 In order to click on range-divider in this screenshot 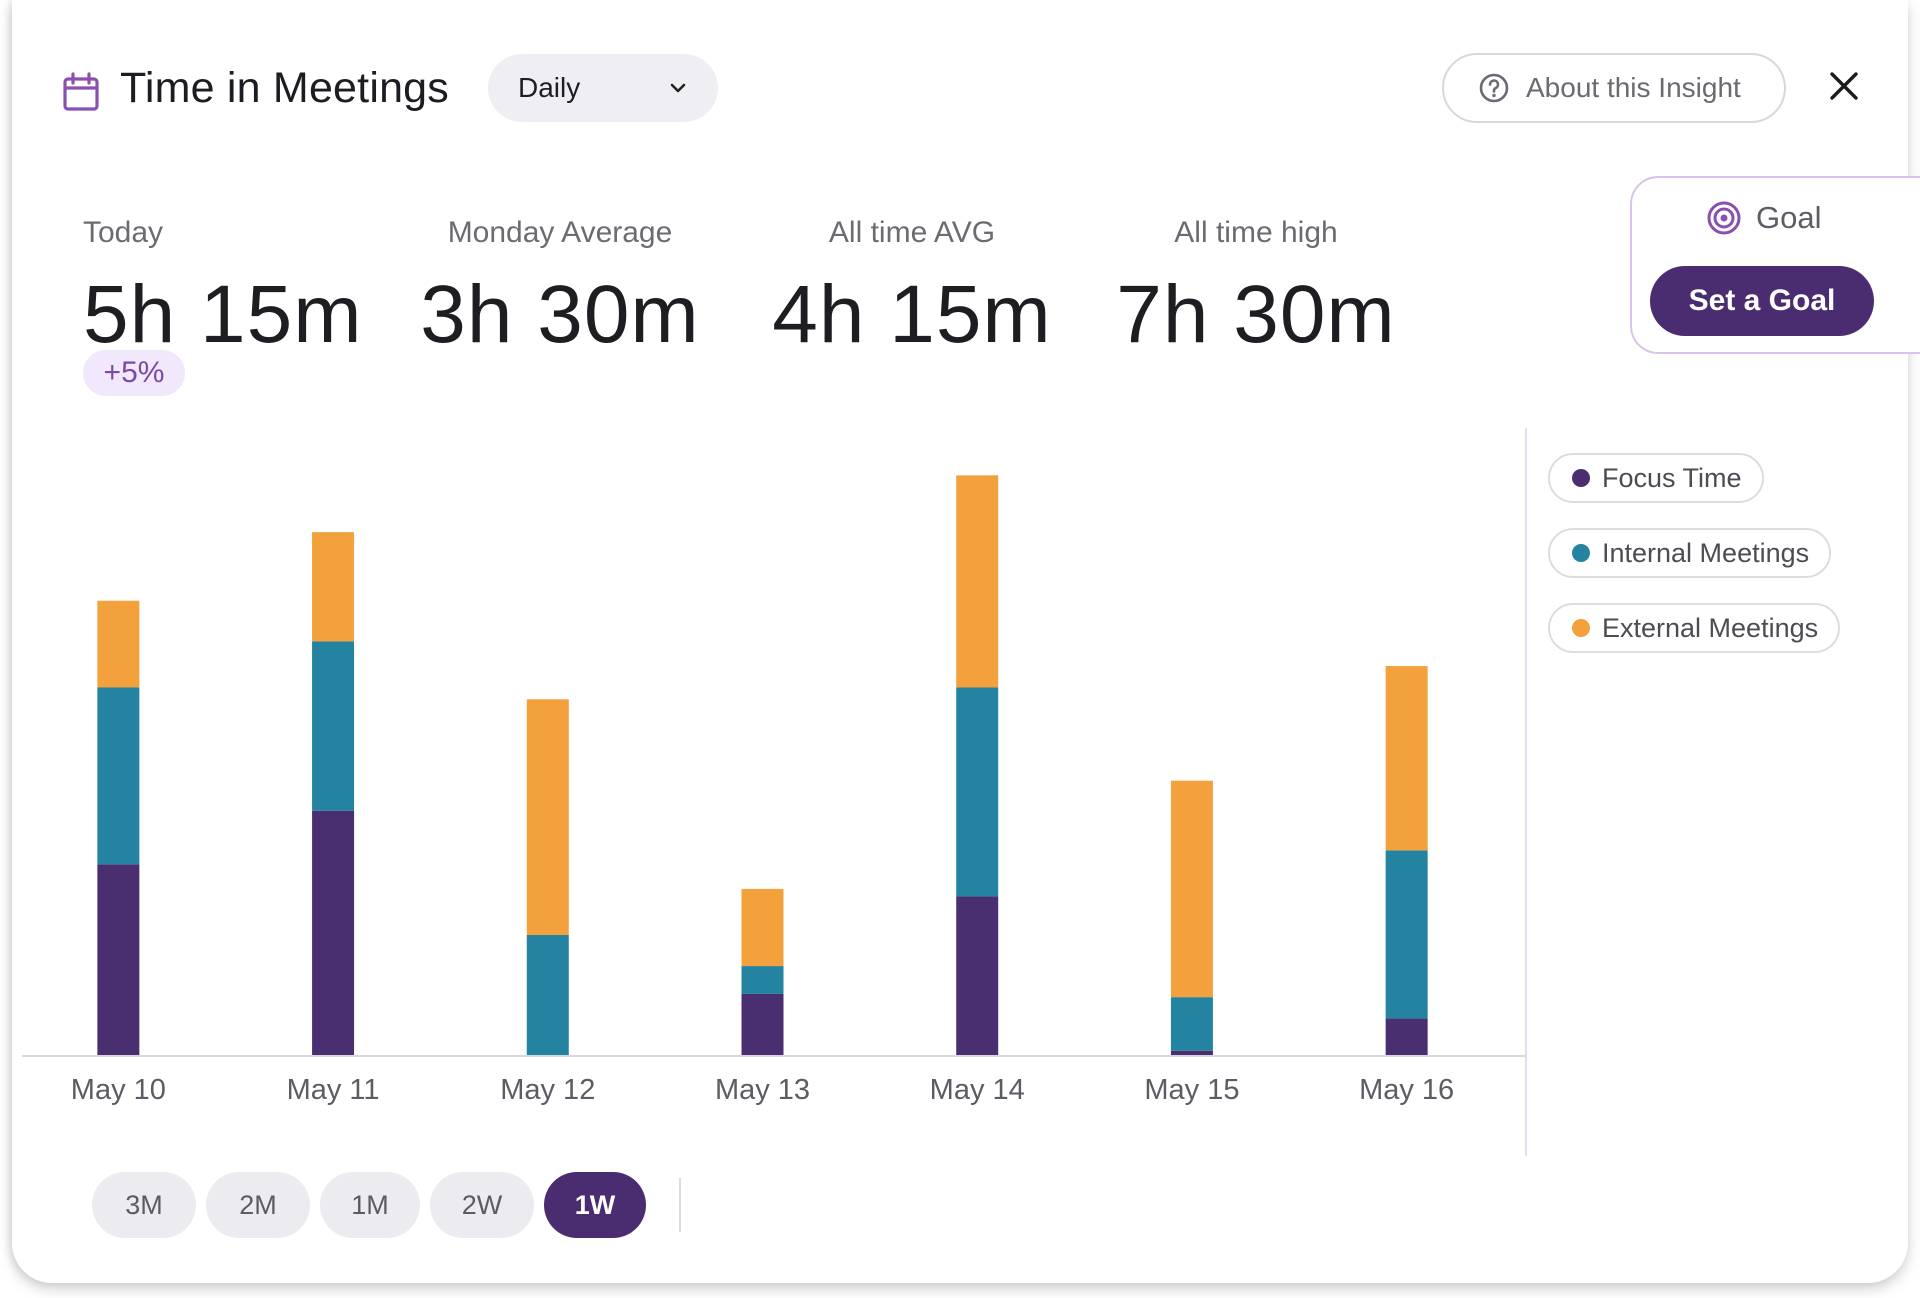, I will do `click(680, 1205)`.